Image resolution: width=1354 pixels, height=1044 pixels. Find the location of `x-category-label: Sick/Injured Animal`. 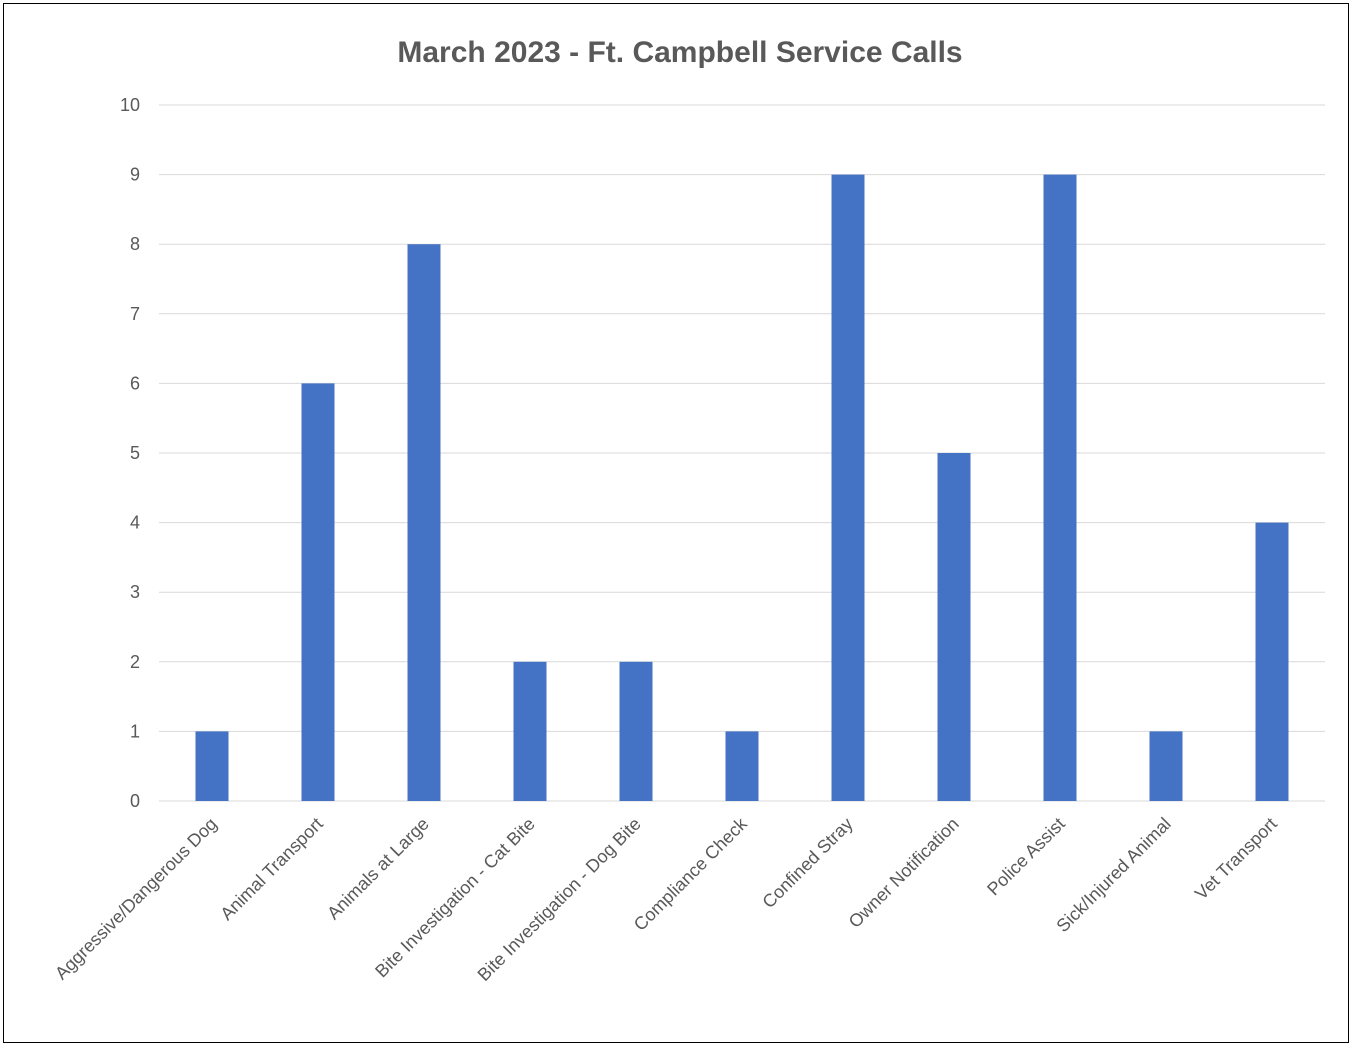

x-category-label: Sick/Injured Animal is located at coordinates (1113, 875).